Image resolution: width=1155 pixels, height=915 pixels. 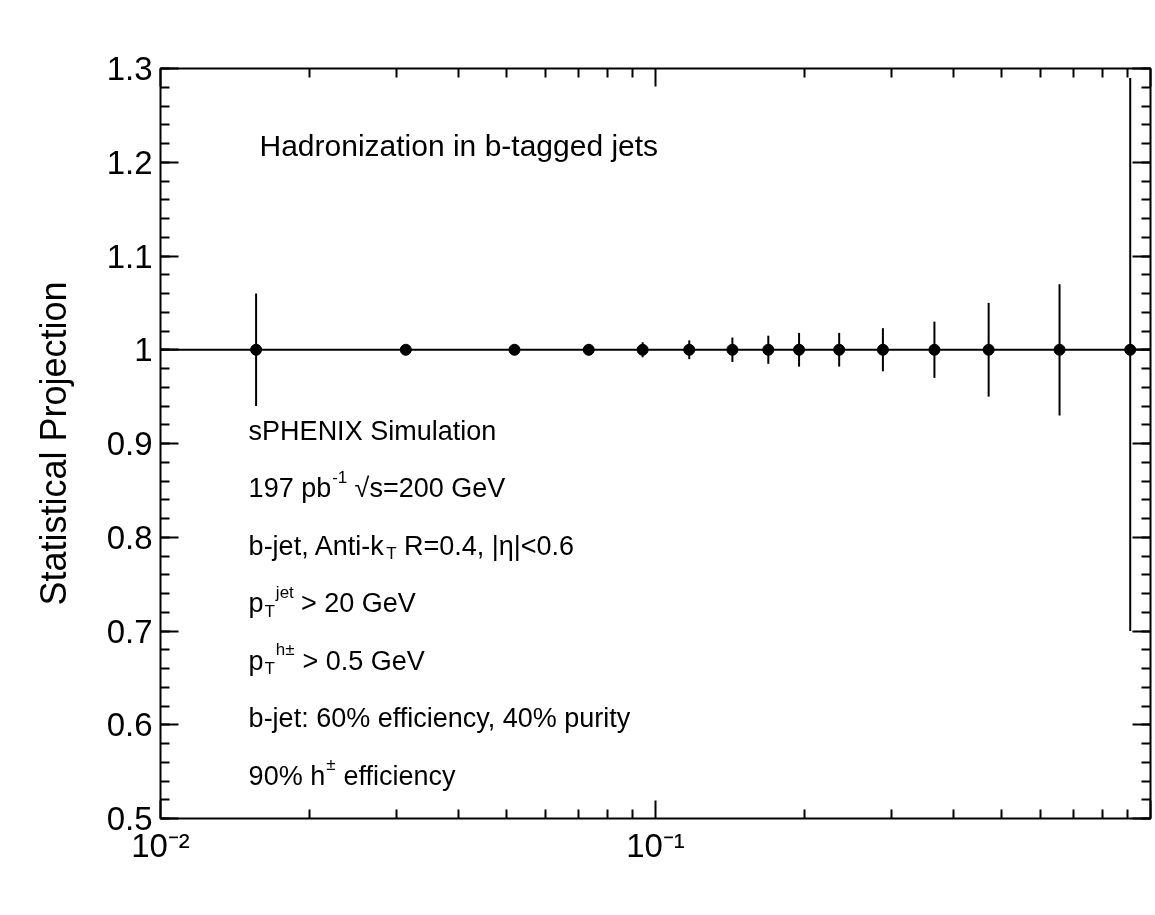 I want to click on y-tick-label: 0.8, so click(x=129, y=537).